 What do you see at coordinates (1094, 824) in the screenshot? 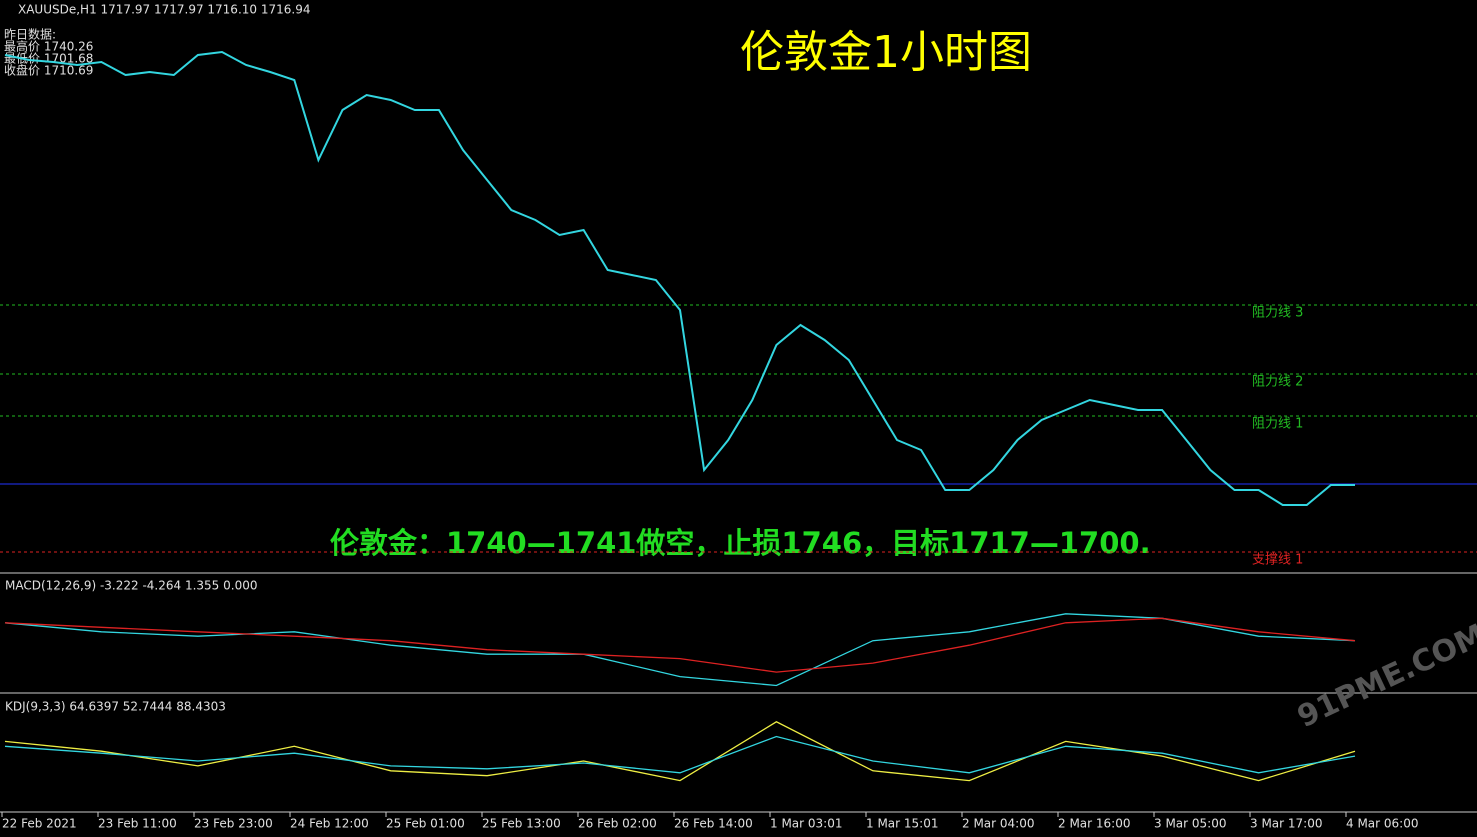
I see `x-tick-label: 2 Mar 16:00` at bounding box center [1094, 824].